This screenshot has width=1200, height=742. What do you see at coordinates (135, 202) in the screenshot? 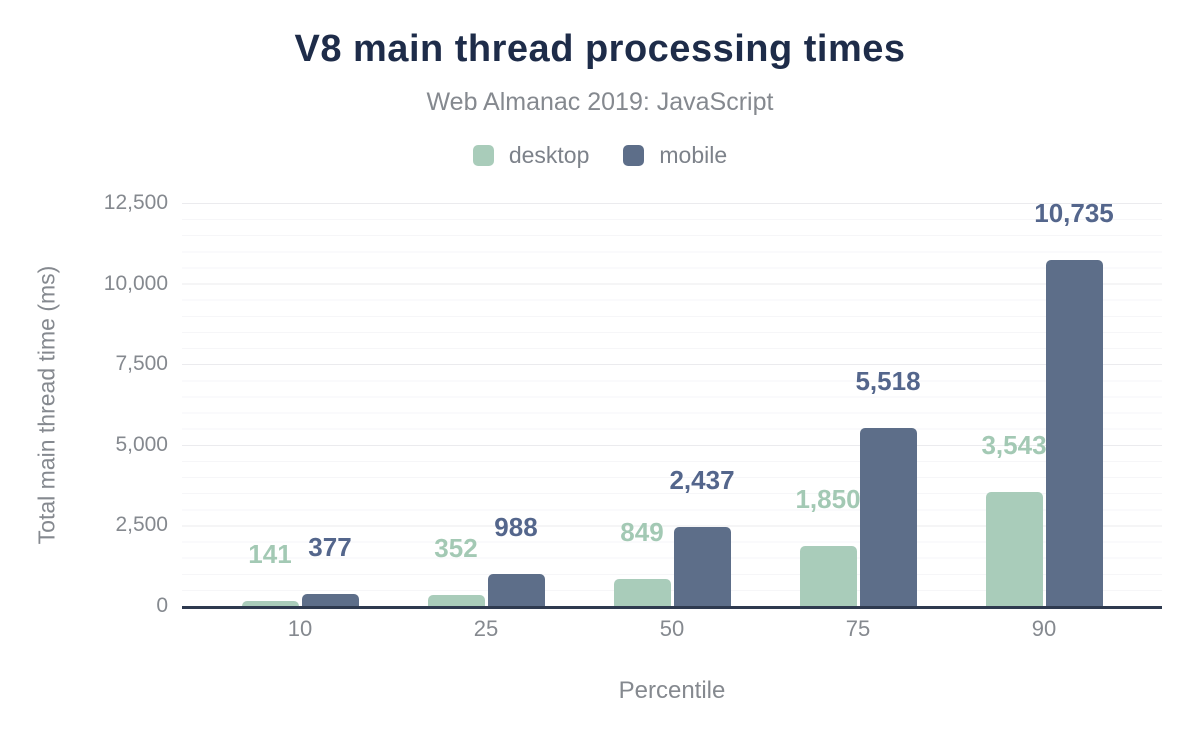
I see `y-tick-12,500: 12,500` at bounding box center [135, 202].